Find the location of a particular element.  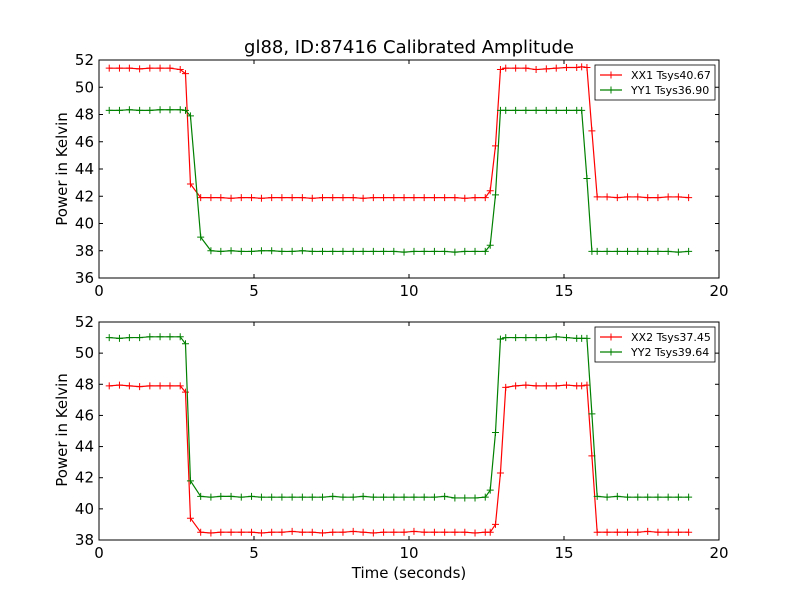

y-tick-label: 46 is located at coordinates (84, 415).